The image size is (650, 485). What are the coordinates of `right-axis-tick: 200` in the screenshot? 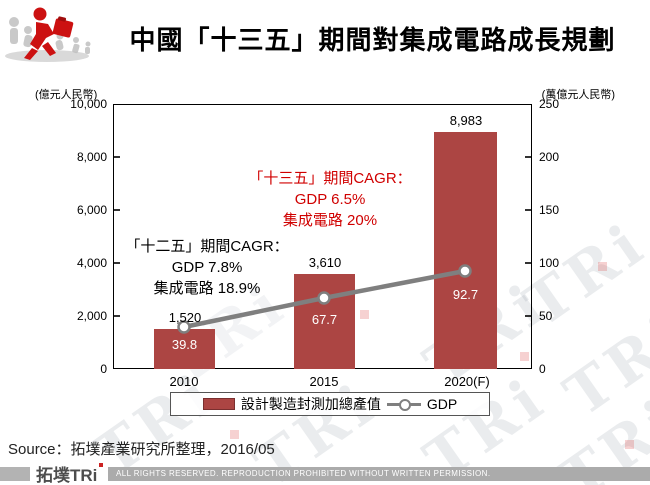 It's located at (549, 157).